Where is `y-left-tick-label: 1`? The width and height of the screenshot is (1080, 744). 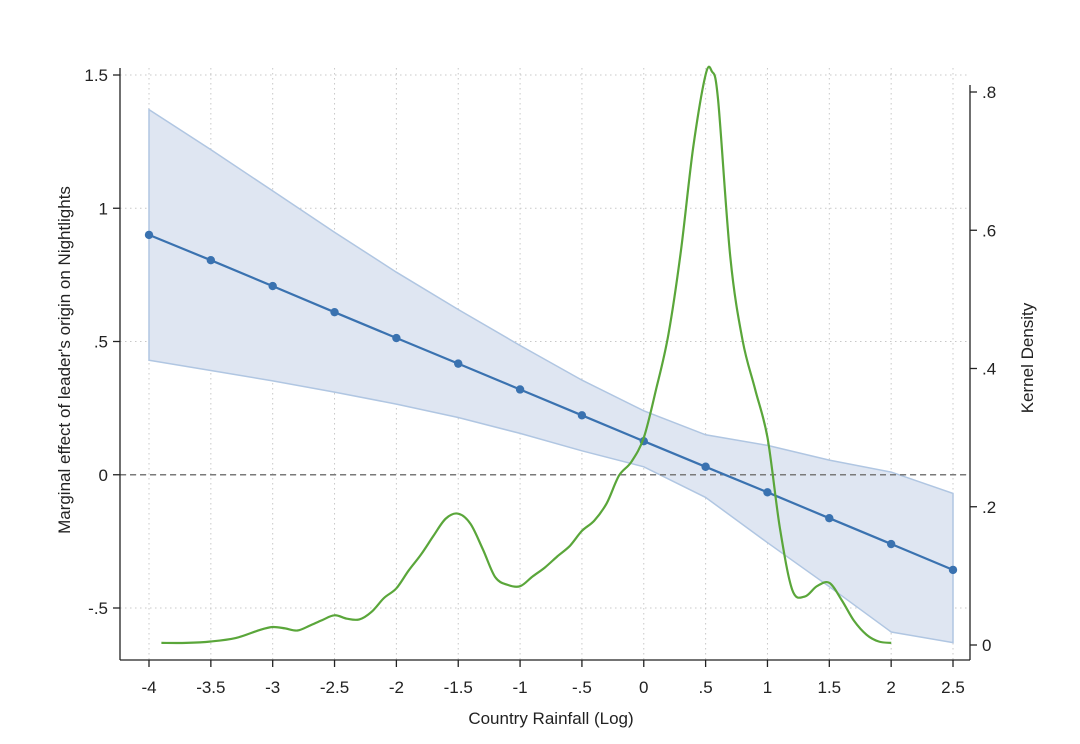
y-left-tick-label: 1 is located at coordinates (103, 208).